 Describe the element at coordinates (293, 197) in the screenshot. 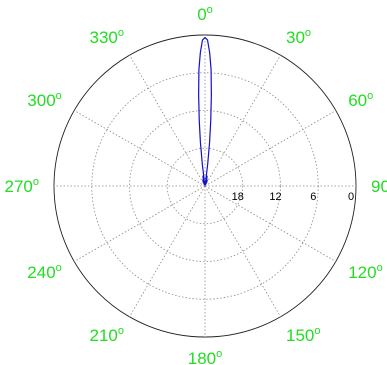

I see `radial-tick-labels: 0 6 12 18` at that location.